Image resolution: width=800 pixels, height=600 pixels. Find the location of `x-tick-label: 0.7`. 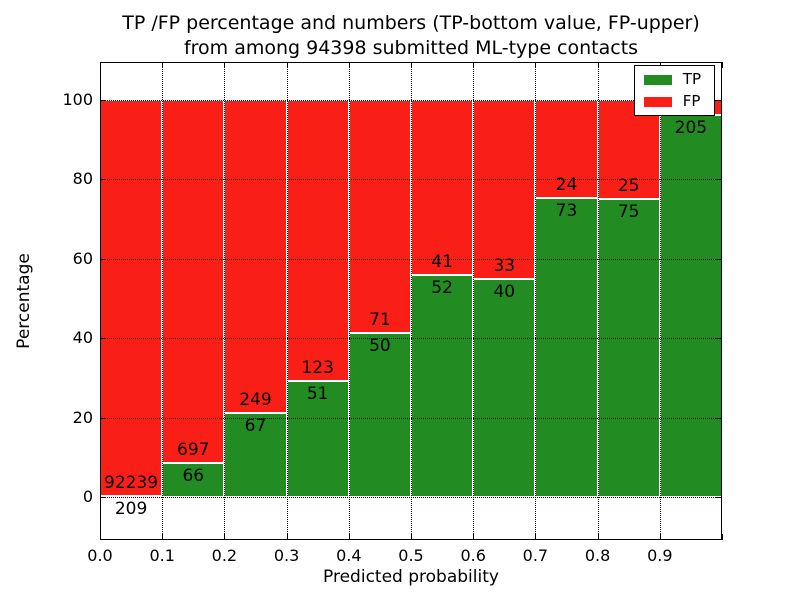

x-tick-label: 0.7 is located at coordinates (535, 555).